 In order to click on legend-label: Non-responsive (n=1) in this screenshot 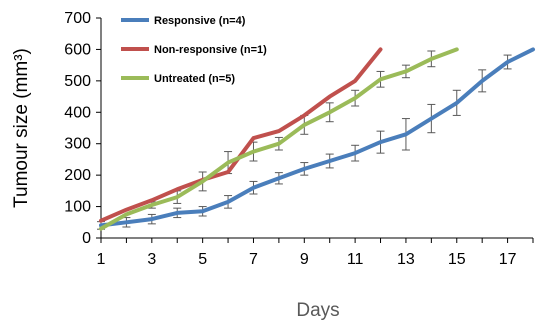, I will do `click(210, 50)`.